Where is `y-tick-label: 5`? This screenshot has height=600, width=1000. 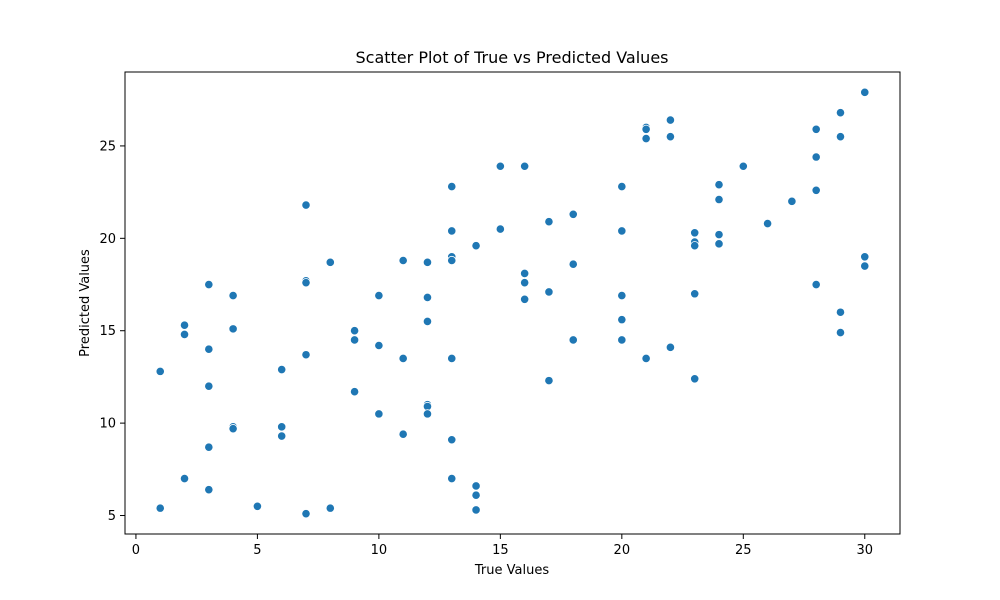 y-tick-label: 5 is located at coordinates (112, 516).